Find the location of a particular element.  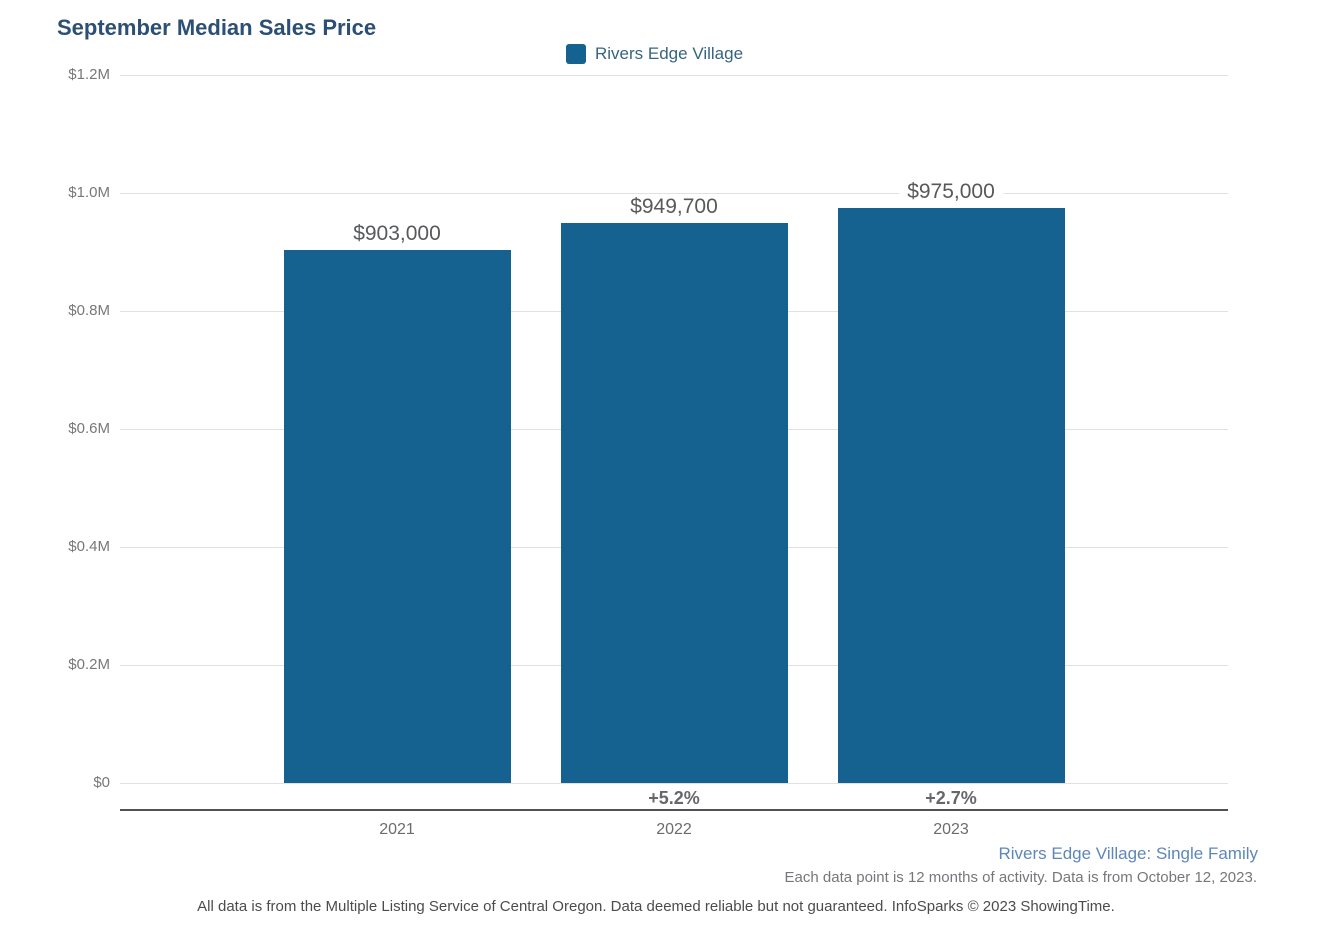

bar-2021 is located at coordinates (397, 516).